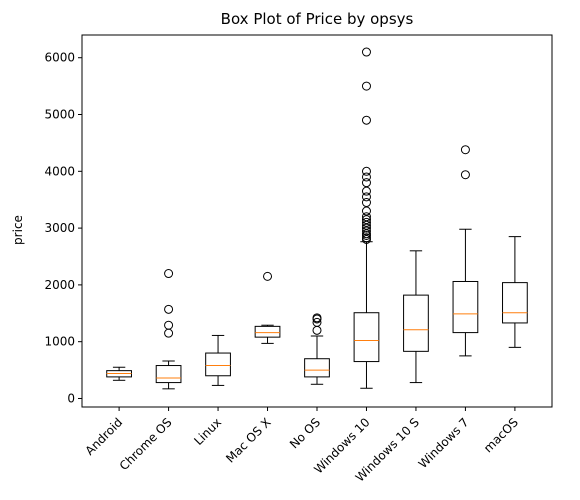 Image resolution: width=580 pixels, height=500 pixels. Describe the element at coordinates (305, 433) in the screenshot. I see `x-tick-label: No OS` at that location.